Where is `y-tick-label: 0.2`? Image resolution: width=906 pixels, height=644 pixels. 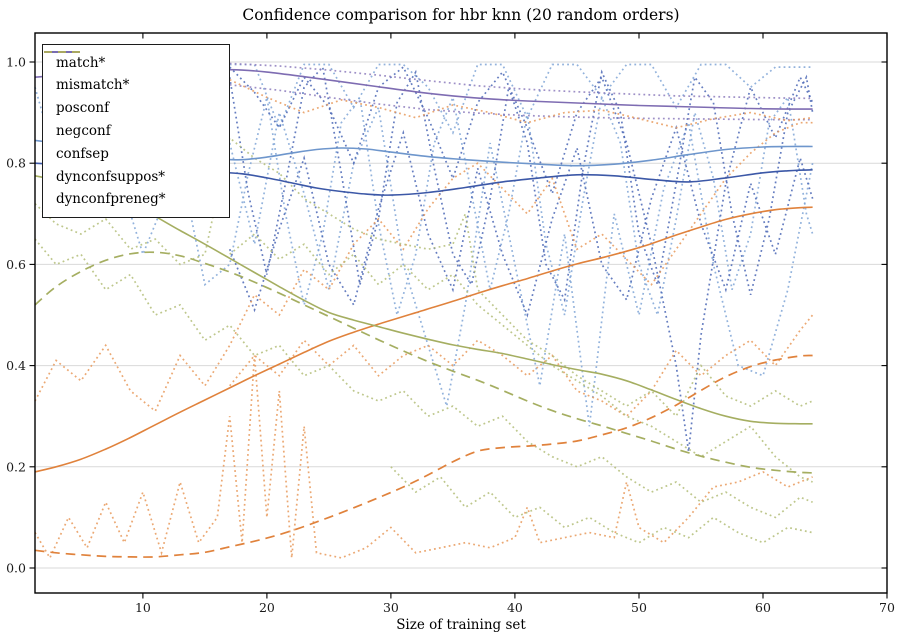
y-tick-label: 0.2 is located at coordinates (16, 466).